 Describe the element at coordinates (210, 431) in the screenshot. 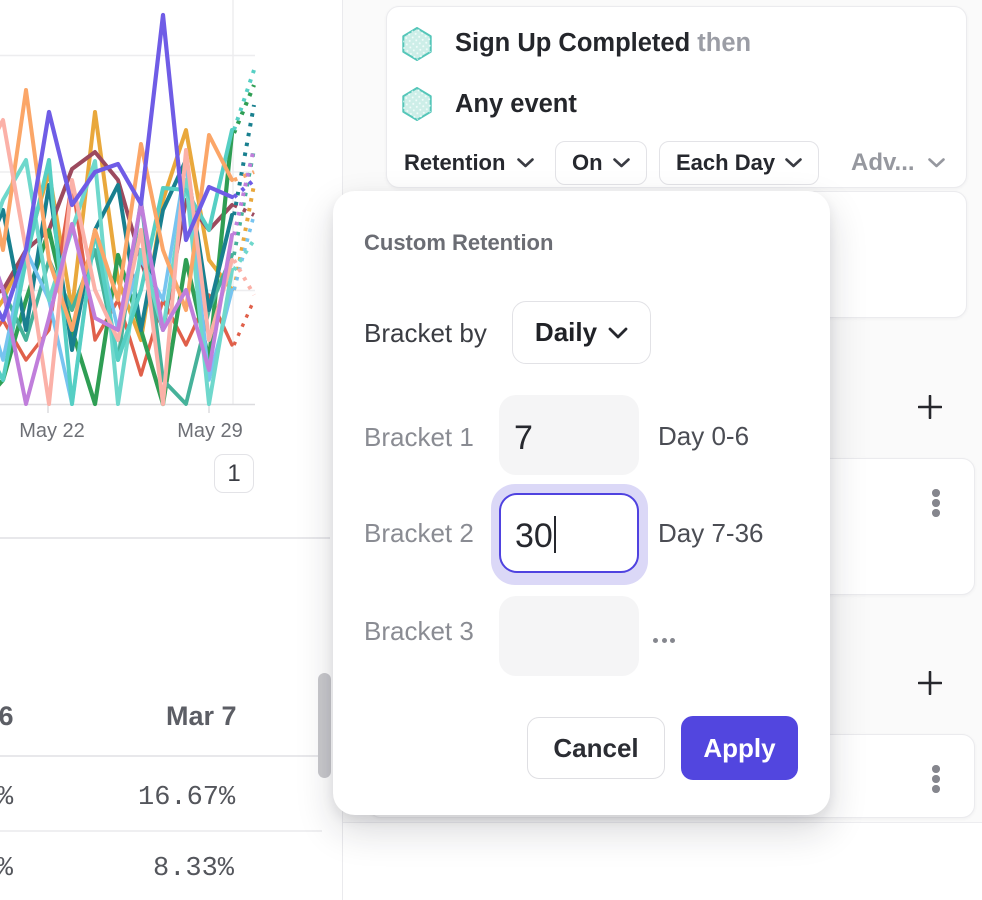

I see `svg-text: May 29` at that location.